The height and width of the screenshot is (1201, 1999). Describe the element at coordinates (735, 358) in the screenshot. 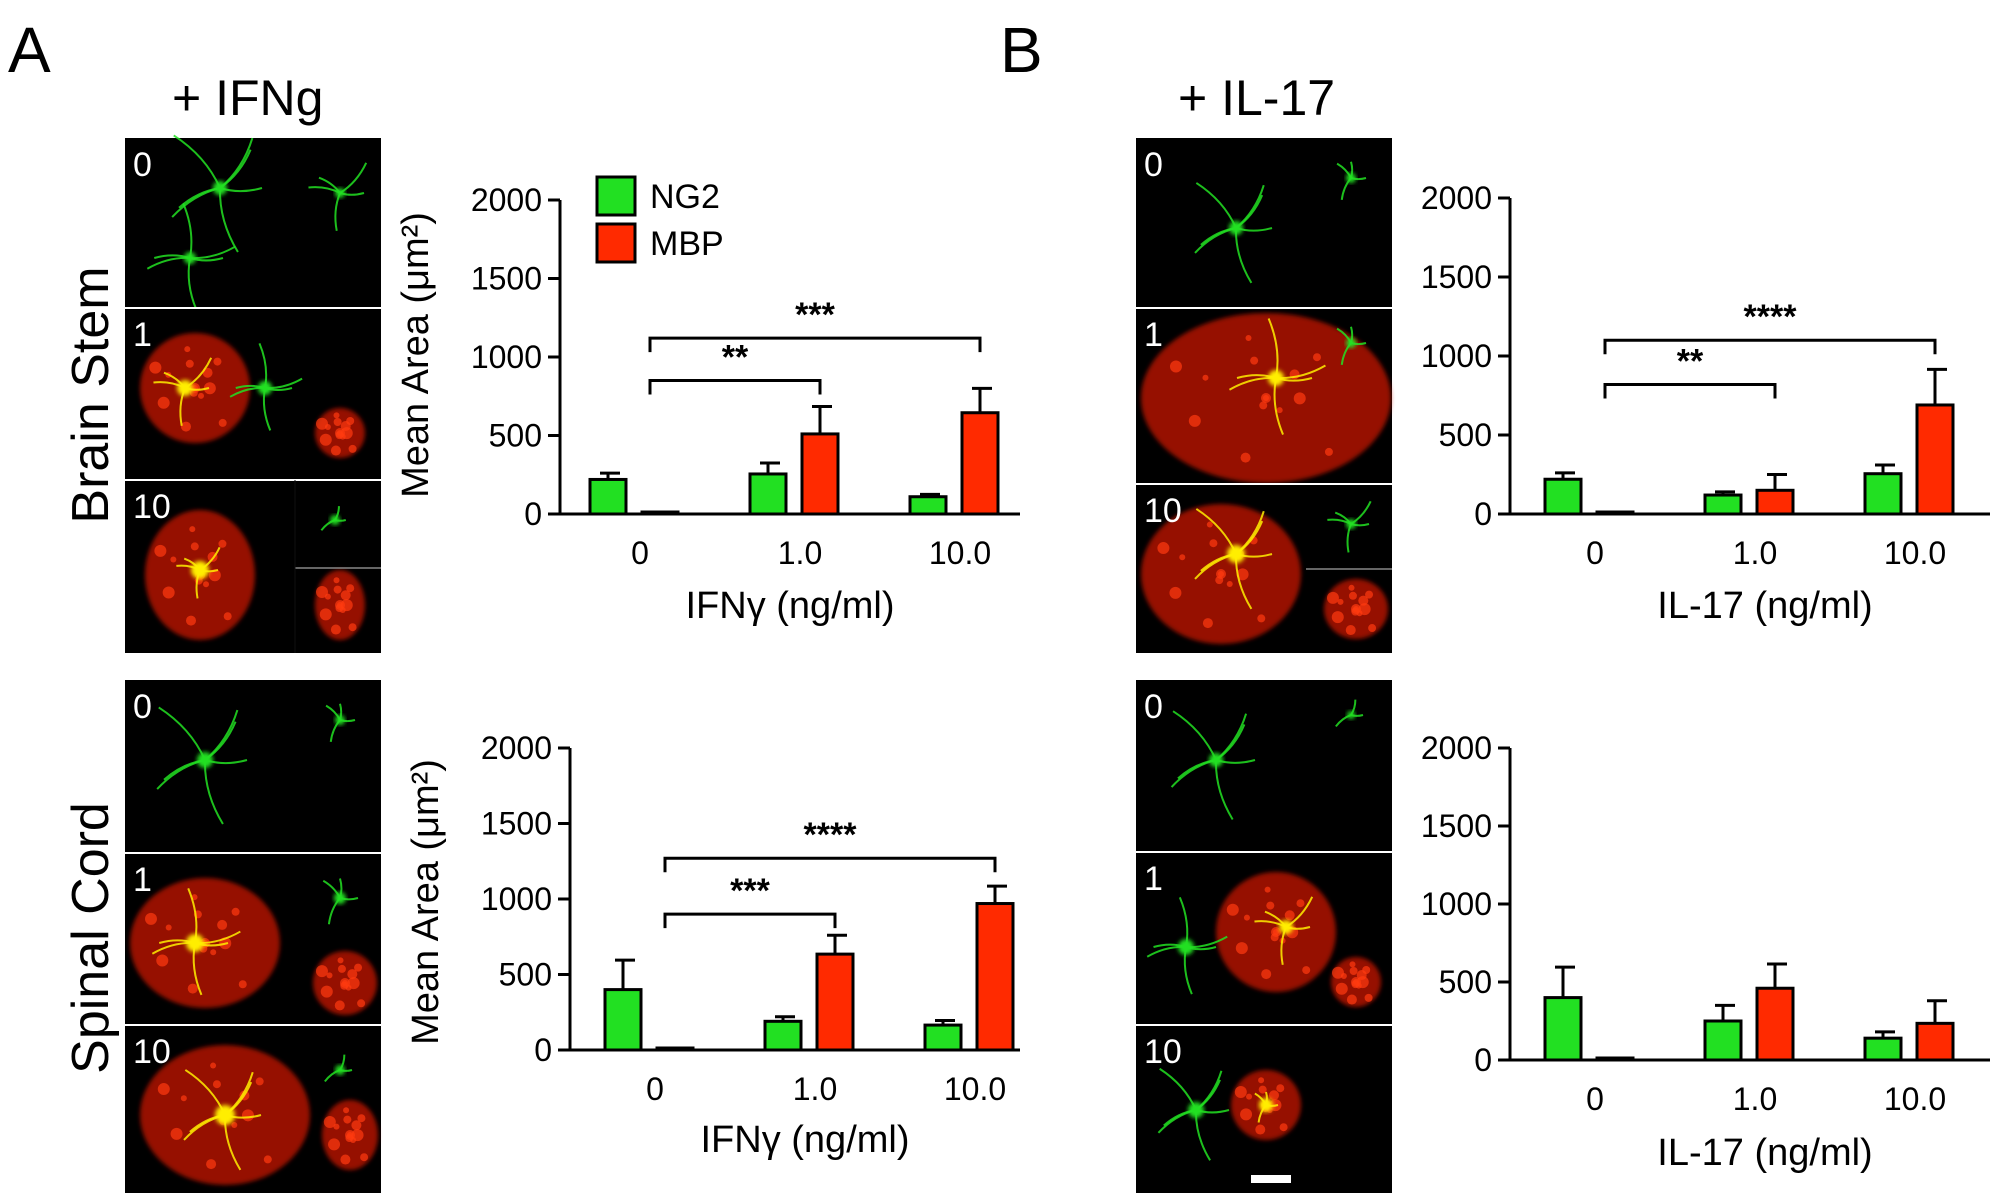

I see `significance-label: **` at that location.